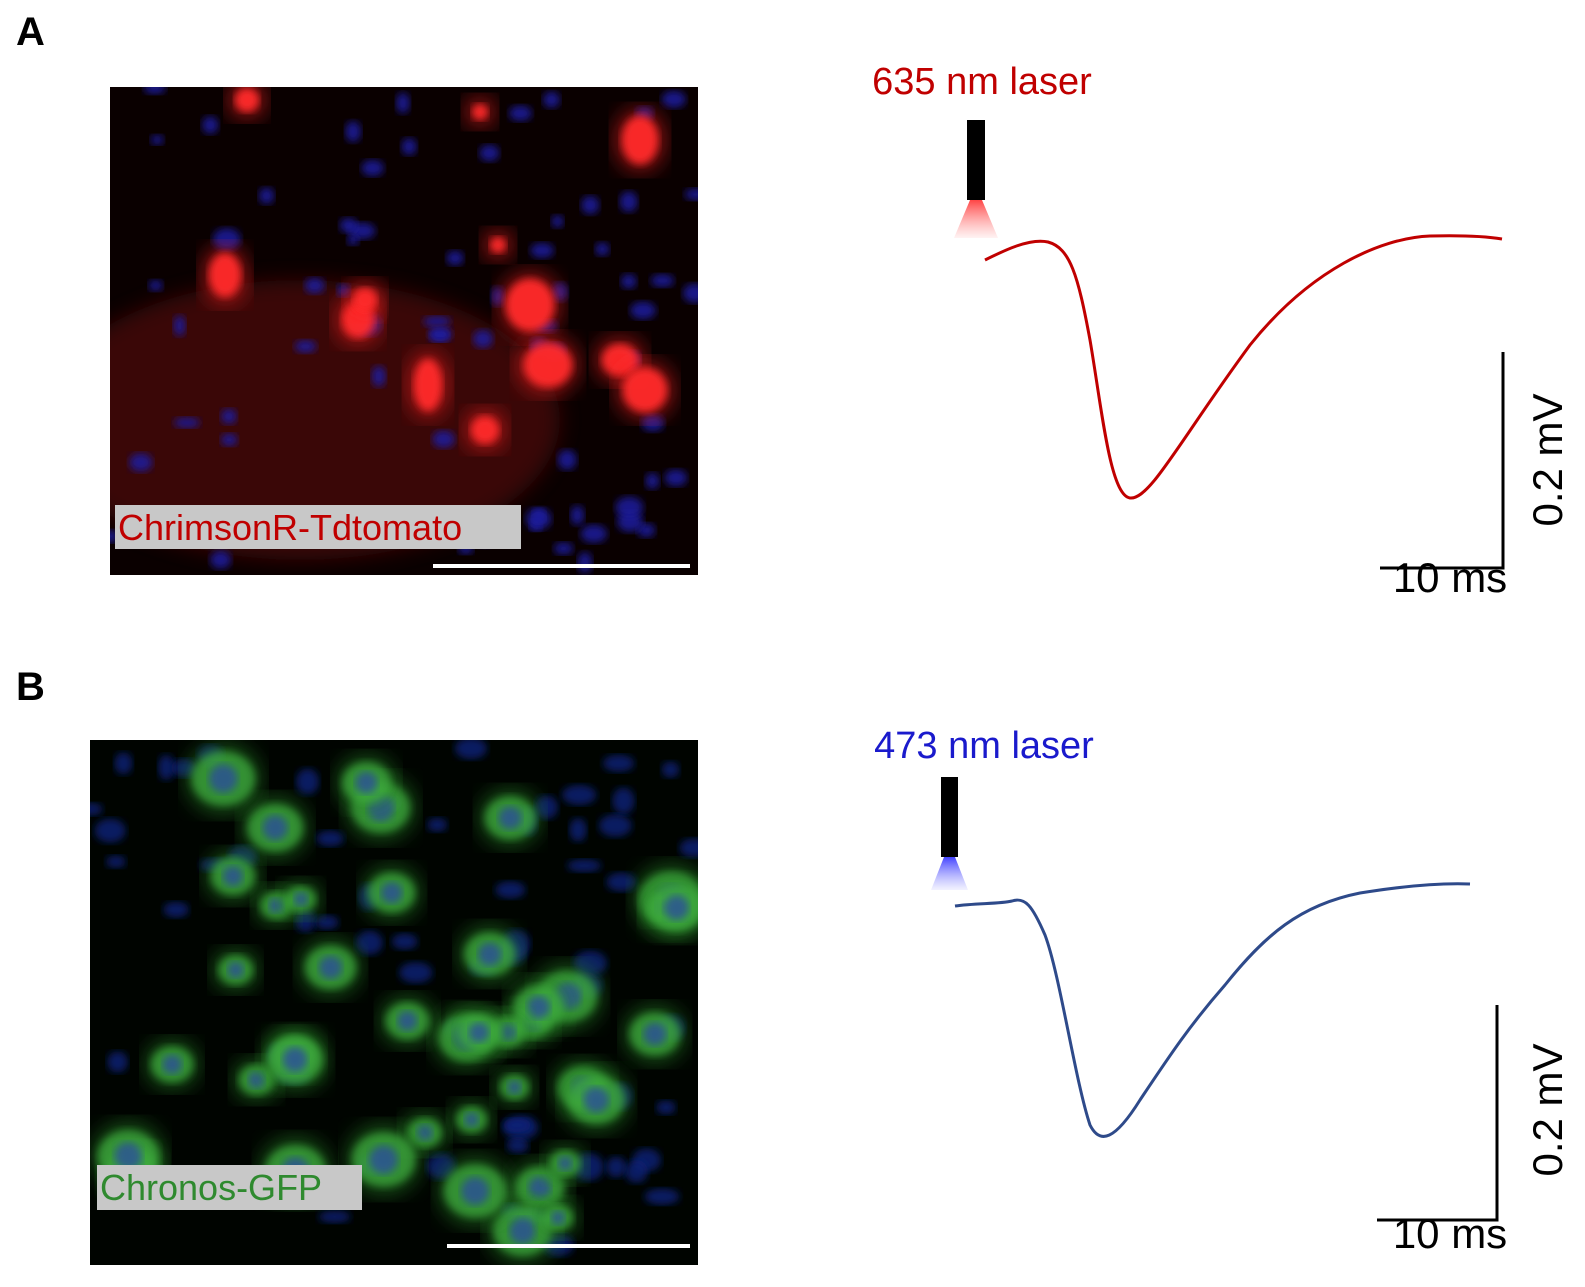  Describe the element at coordinates (1243, 367) in the screenshot. I see `response-trace` at that location.